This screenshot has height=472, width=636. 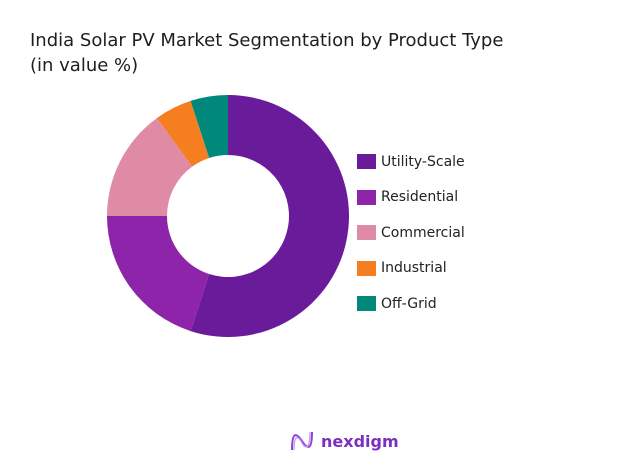 What do you see at coordinates (209, 126) in the screenshot?
I see `slice-off-grid` at bounding box center [209, 126].